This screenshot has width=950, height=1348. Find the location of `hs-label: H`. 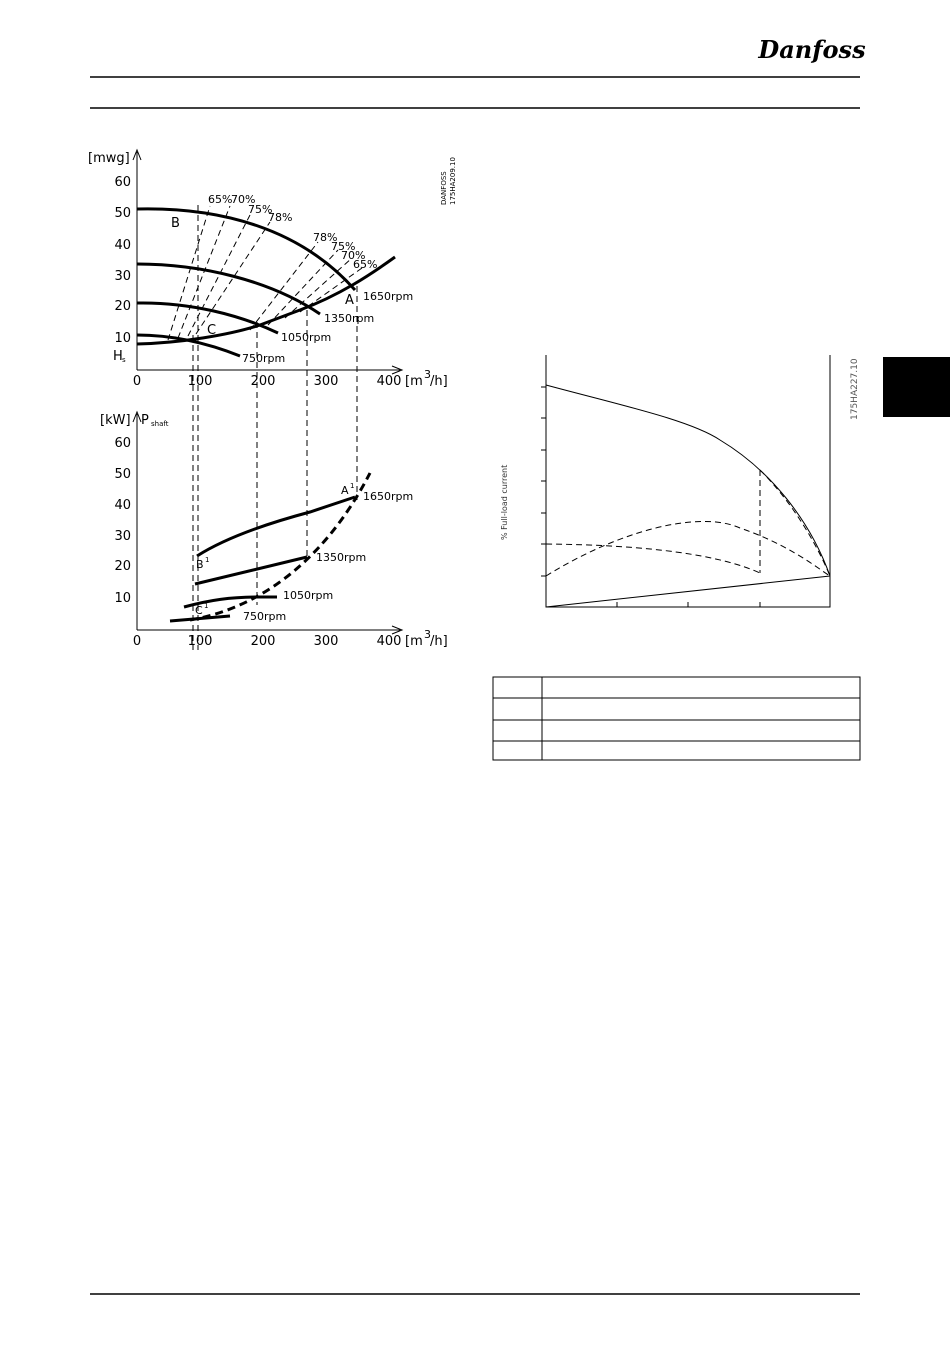

hs-label: H is located at coordinates (118, 356).